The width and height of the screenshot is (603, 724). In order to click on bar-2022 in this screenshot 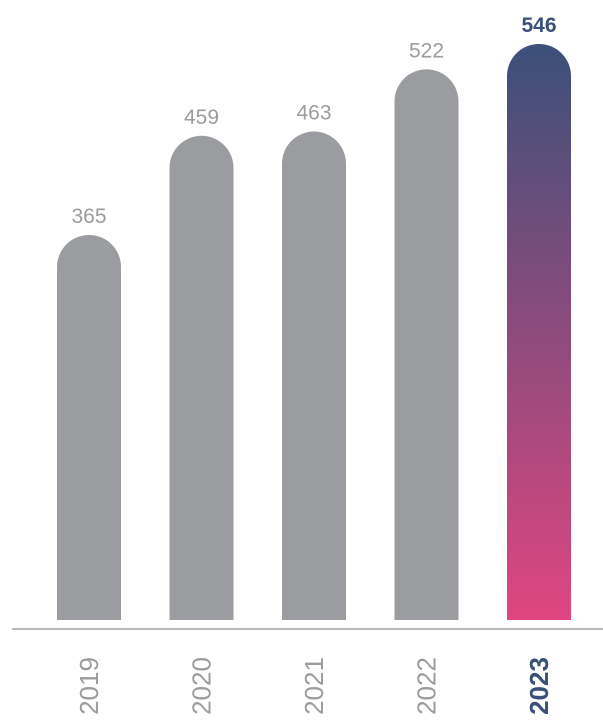, I will do `click(426, 345)`.